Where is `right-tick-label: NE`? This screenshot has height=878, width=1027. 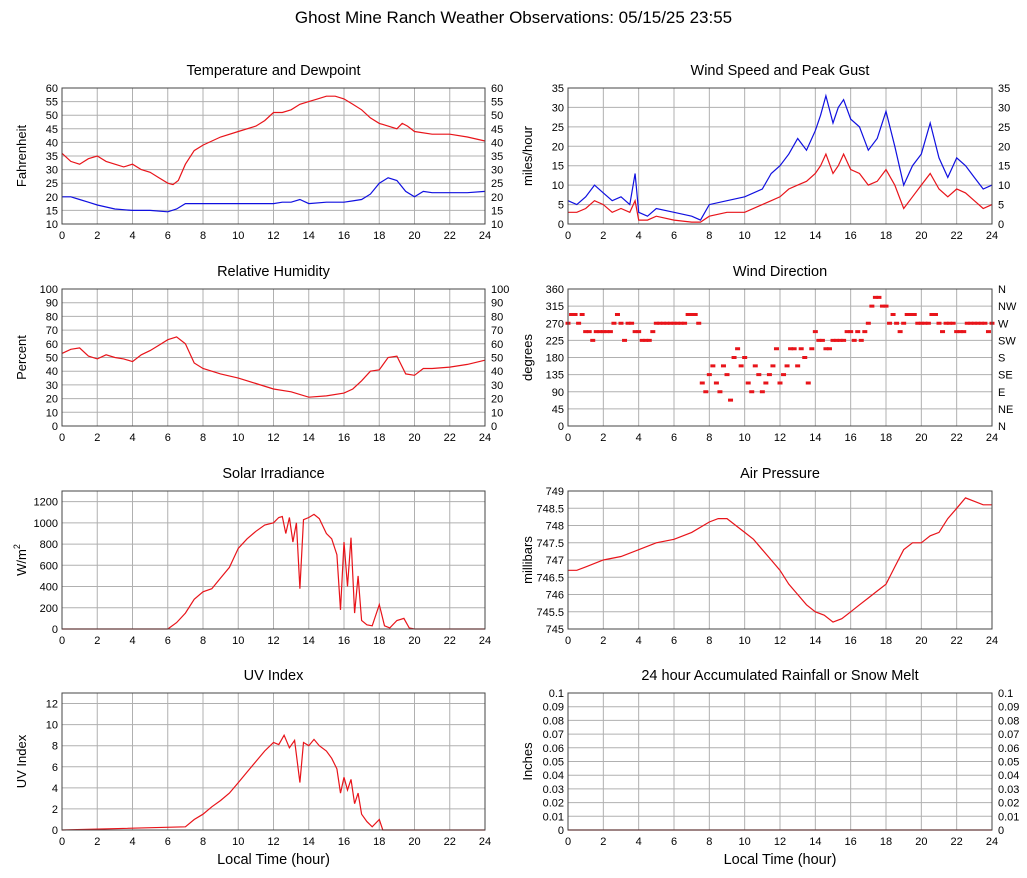
right-tick-label: NE is located at coordinates (1005, 410).